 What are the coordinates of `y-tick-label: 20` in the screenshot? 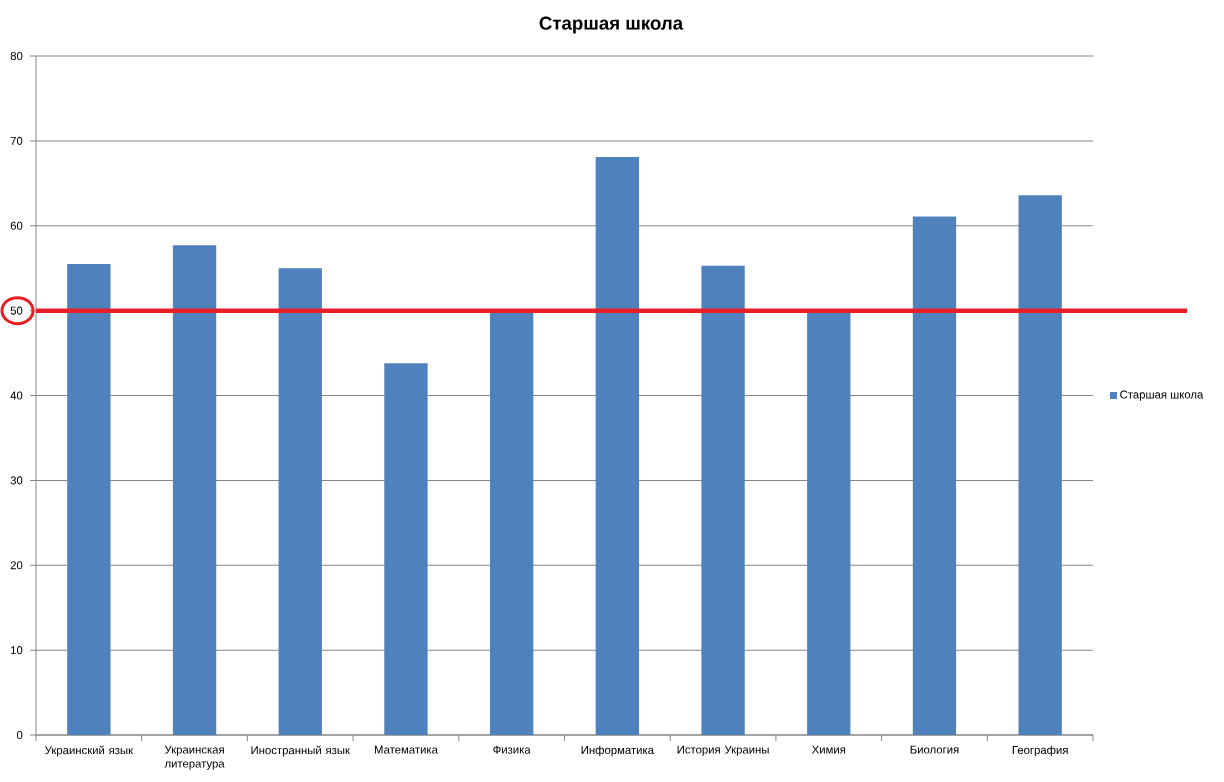 It's located at (16, 565).